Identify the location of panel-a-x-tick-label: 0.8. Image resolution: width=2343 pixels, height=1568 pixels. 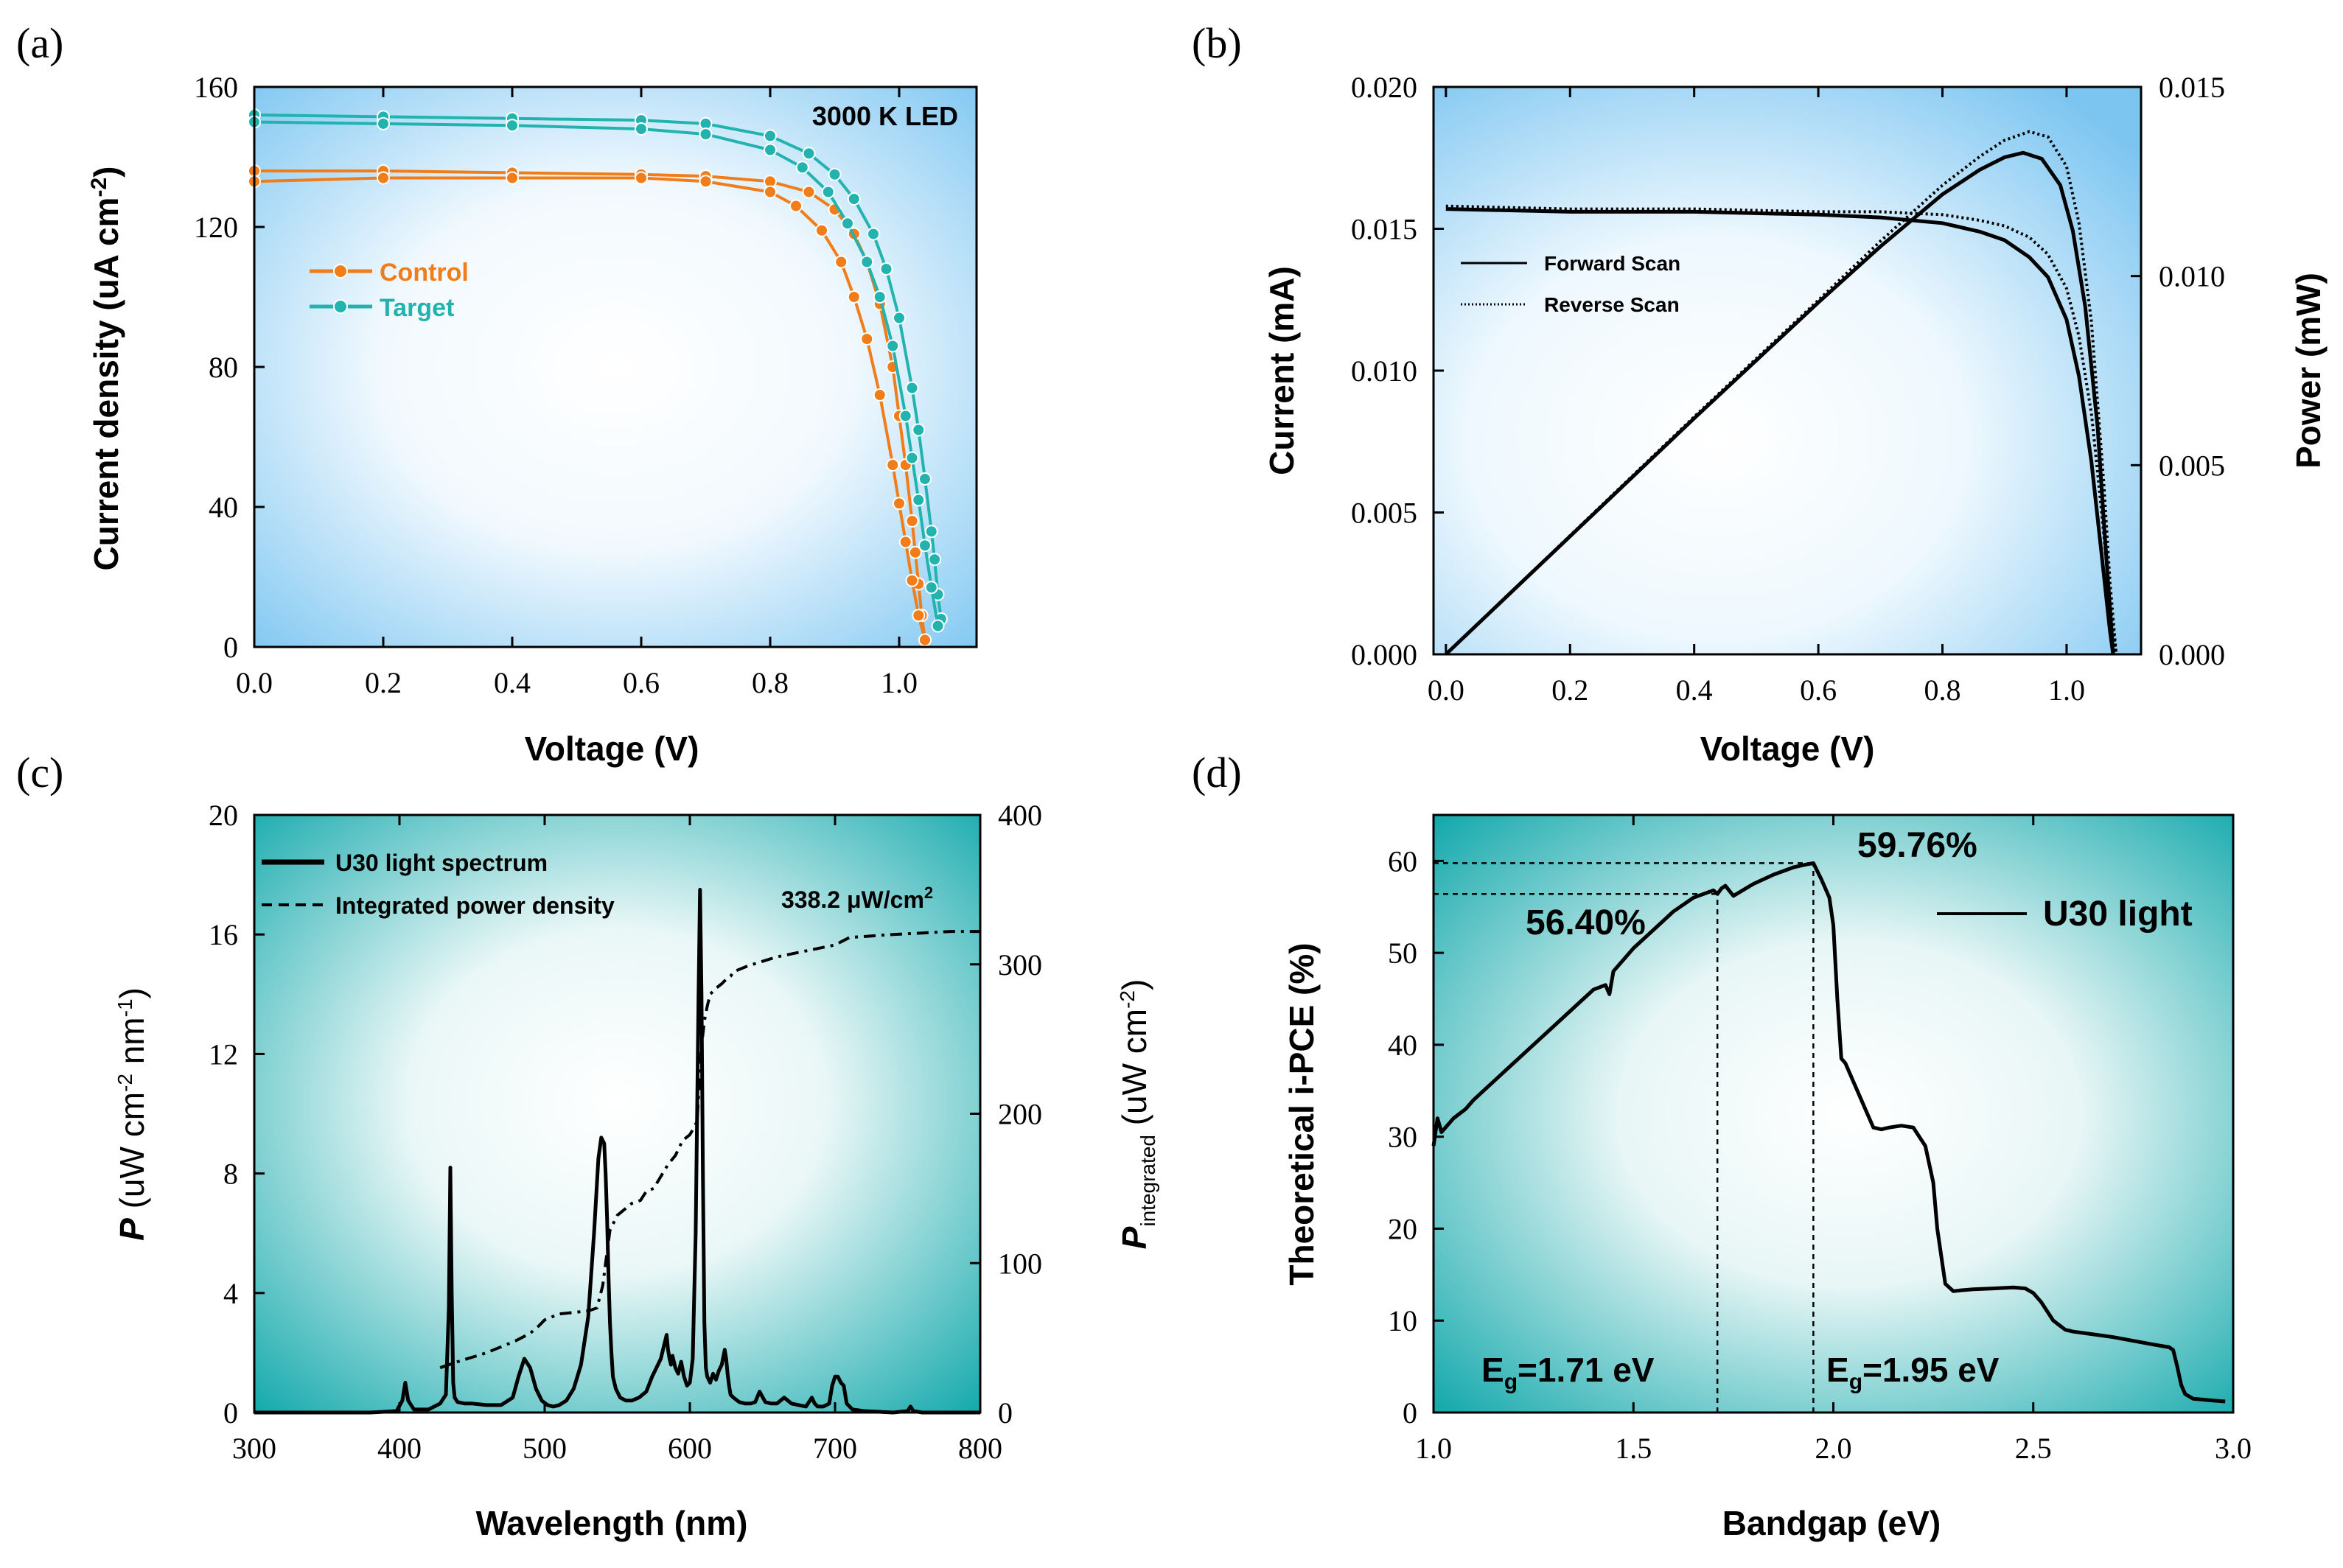
(770, 682).